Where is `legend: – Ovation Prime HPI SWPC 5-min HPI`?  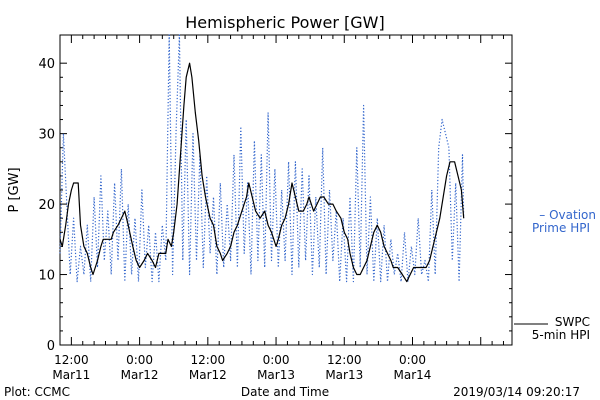 legend: – Ovation Prime HPI SWPC 5-min HPI is located at coordinates (555, 275).